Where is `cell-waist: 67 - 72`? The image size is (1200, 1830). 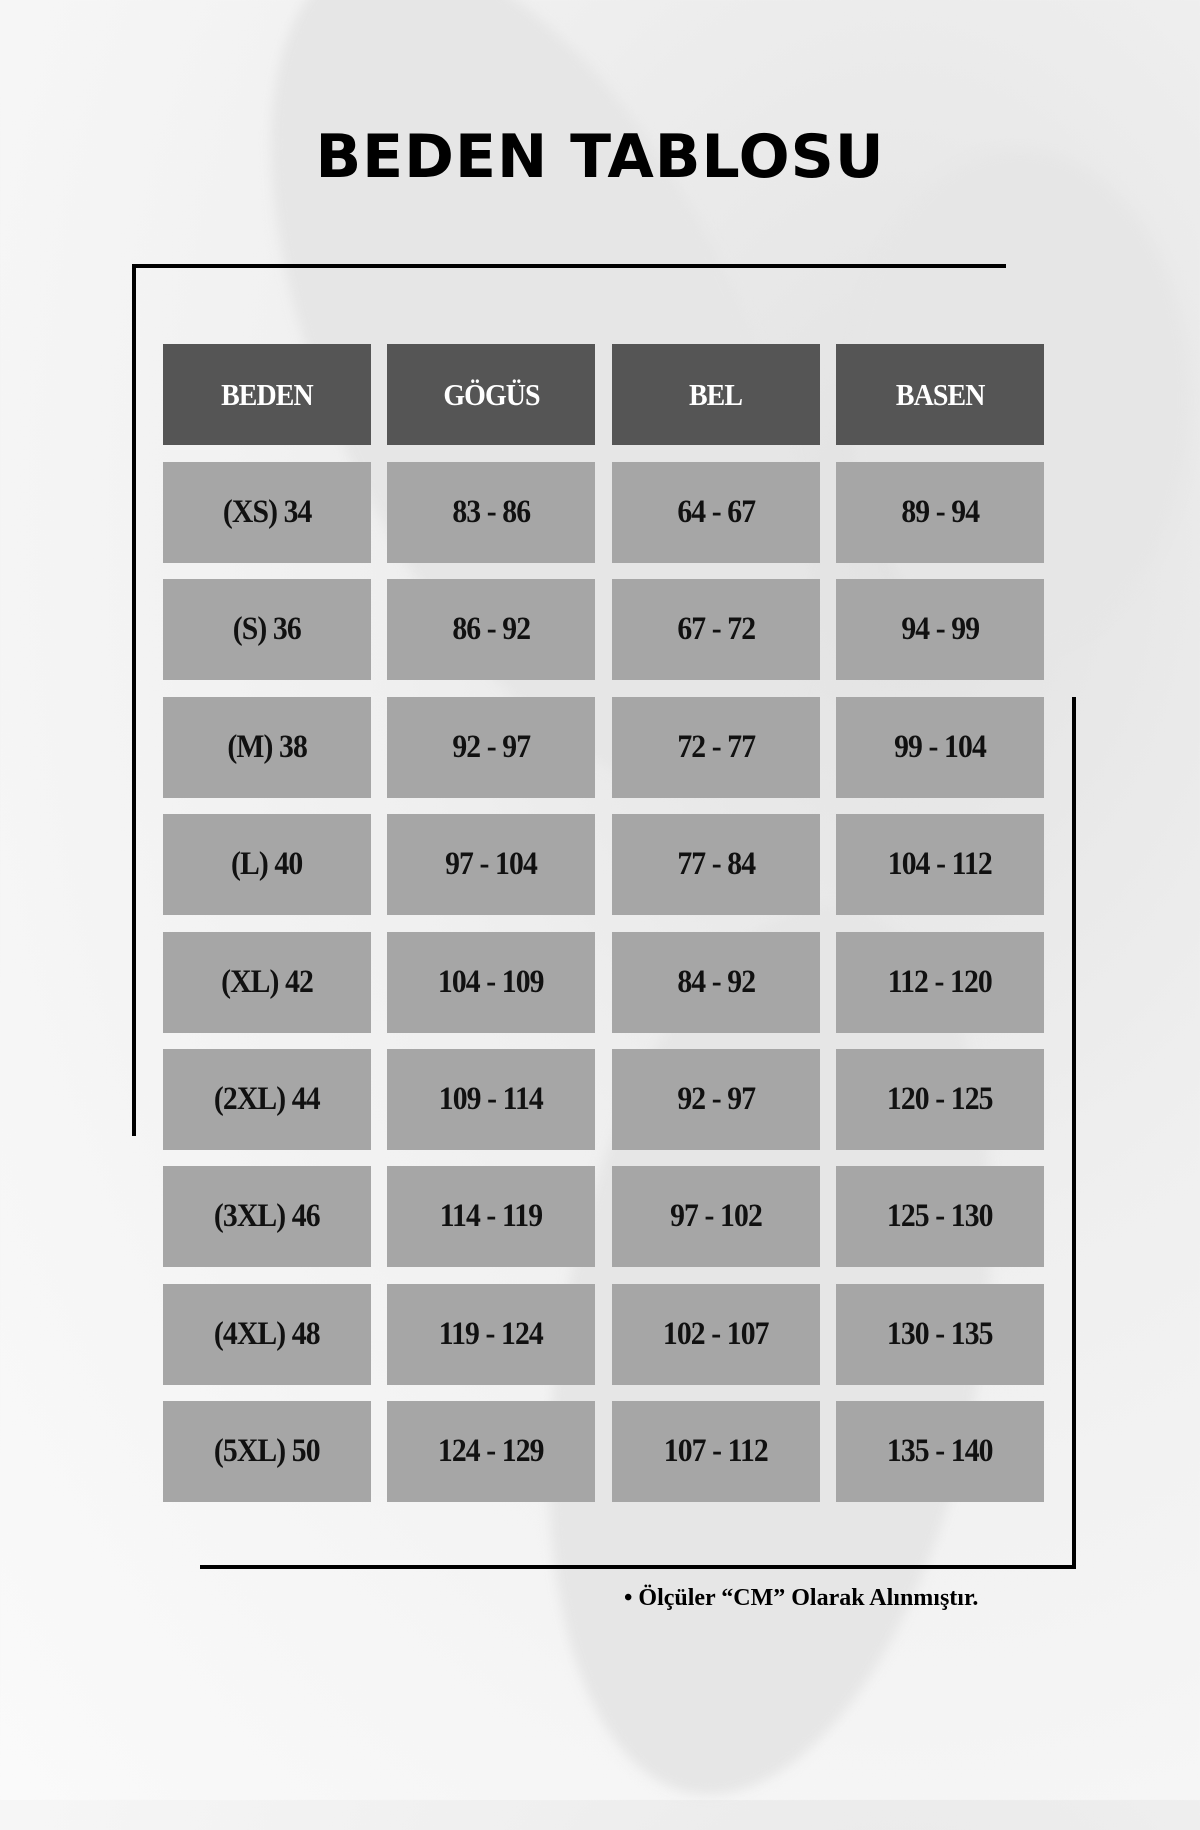 cell-waist: 67 - 72 is located at coordinates (716, 630).